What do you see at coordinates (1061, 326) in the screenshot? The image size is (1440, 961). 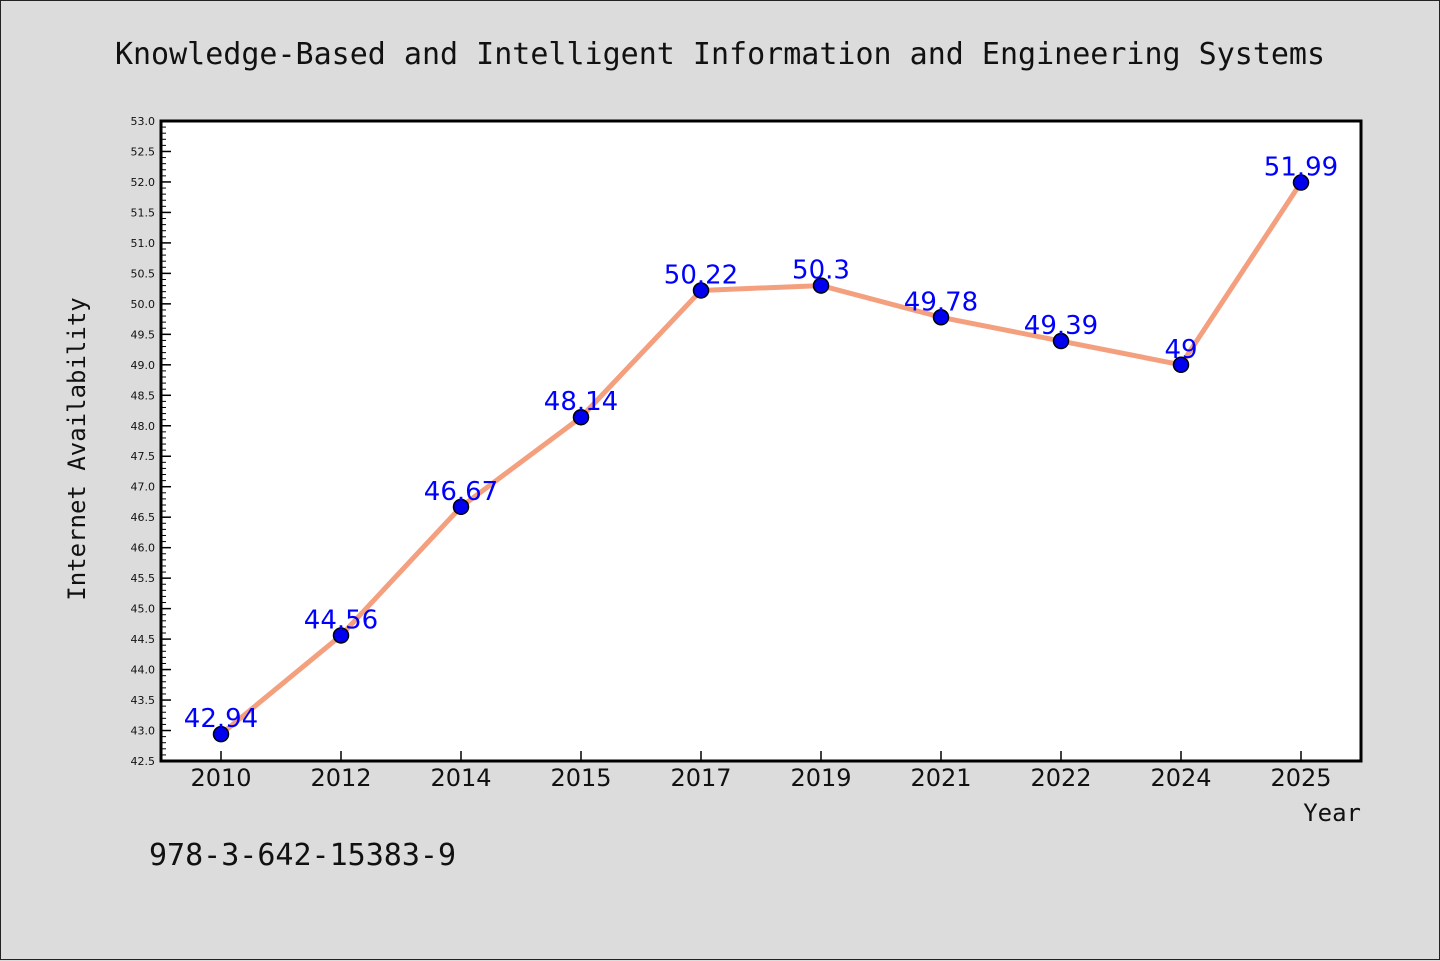 I see `data-label: 49.39` at bounding box center [1061, 326].